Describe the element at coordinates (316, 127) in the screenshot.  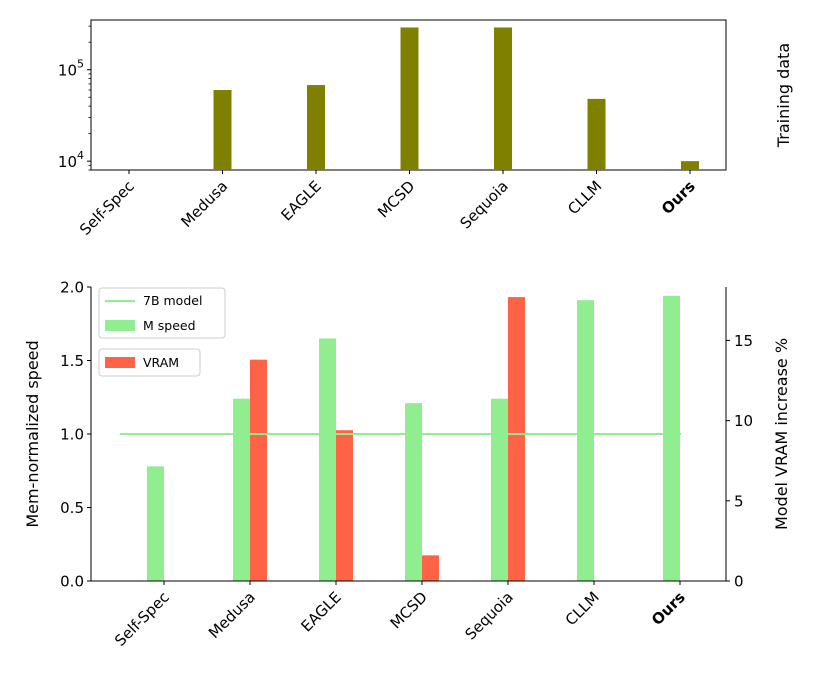
I see `training-data-bar-eagle` at that location.